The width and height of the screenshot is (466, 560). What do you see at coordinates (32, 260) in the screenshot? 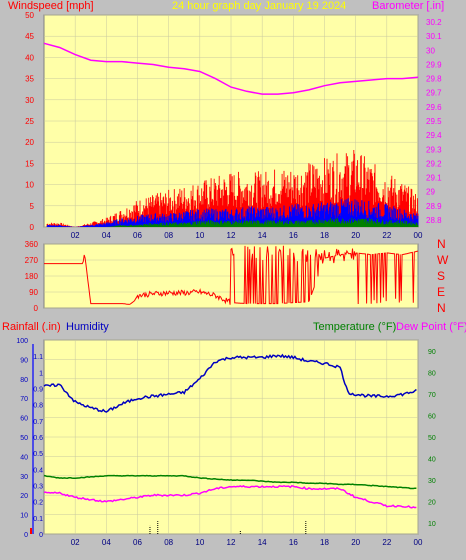
I see `direction-y-tick-label: 270` at bounding box center [32, 260].